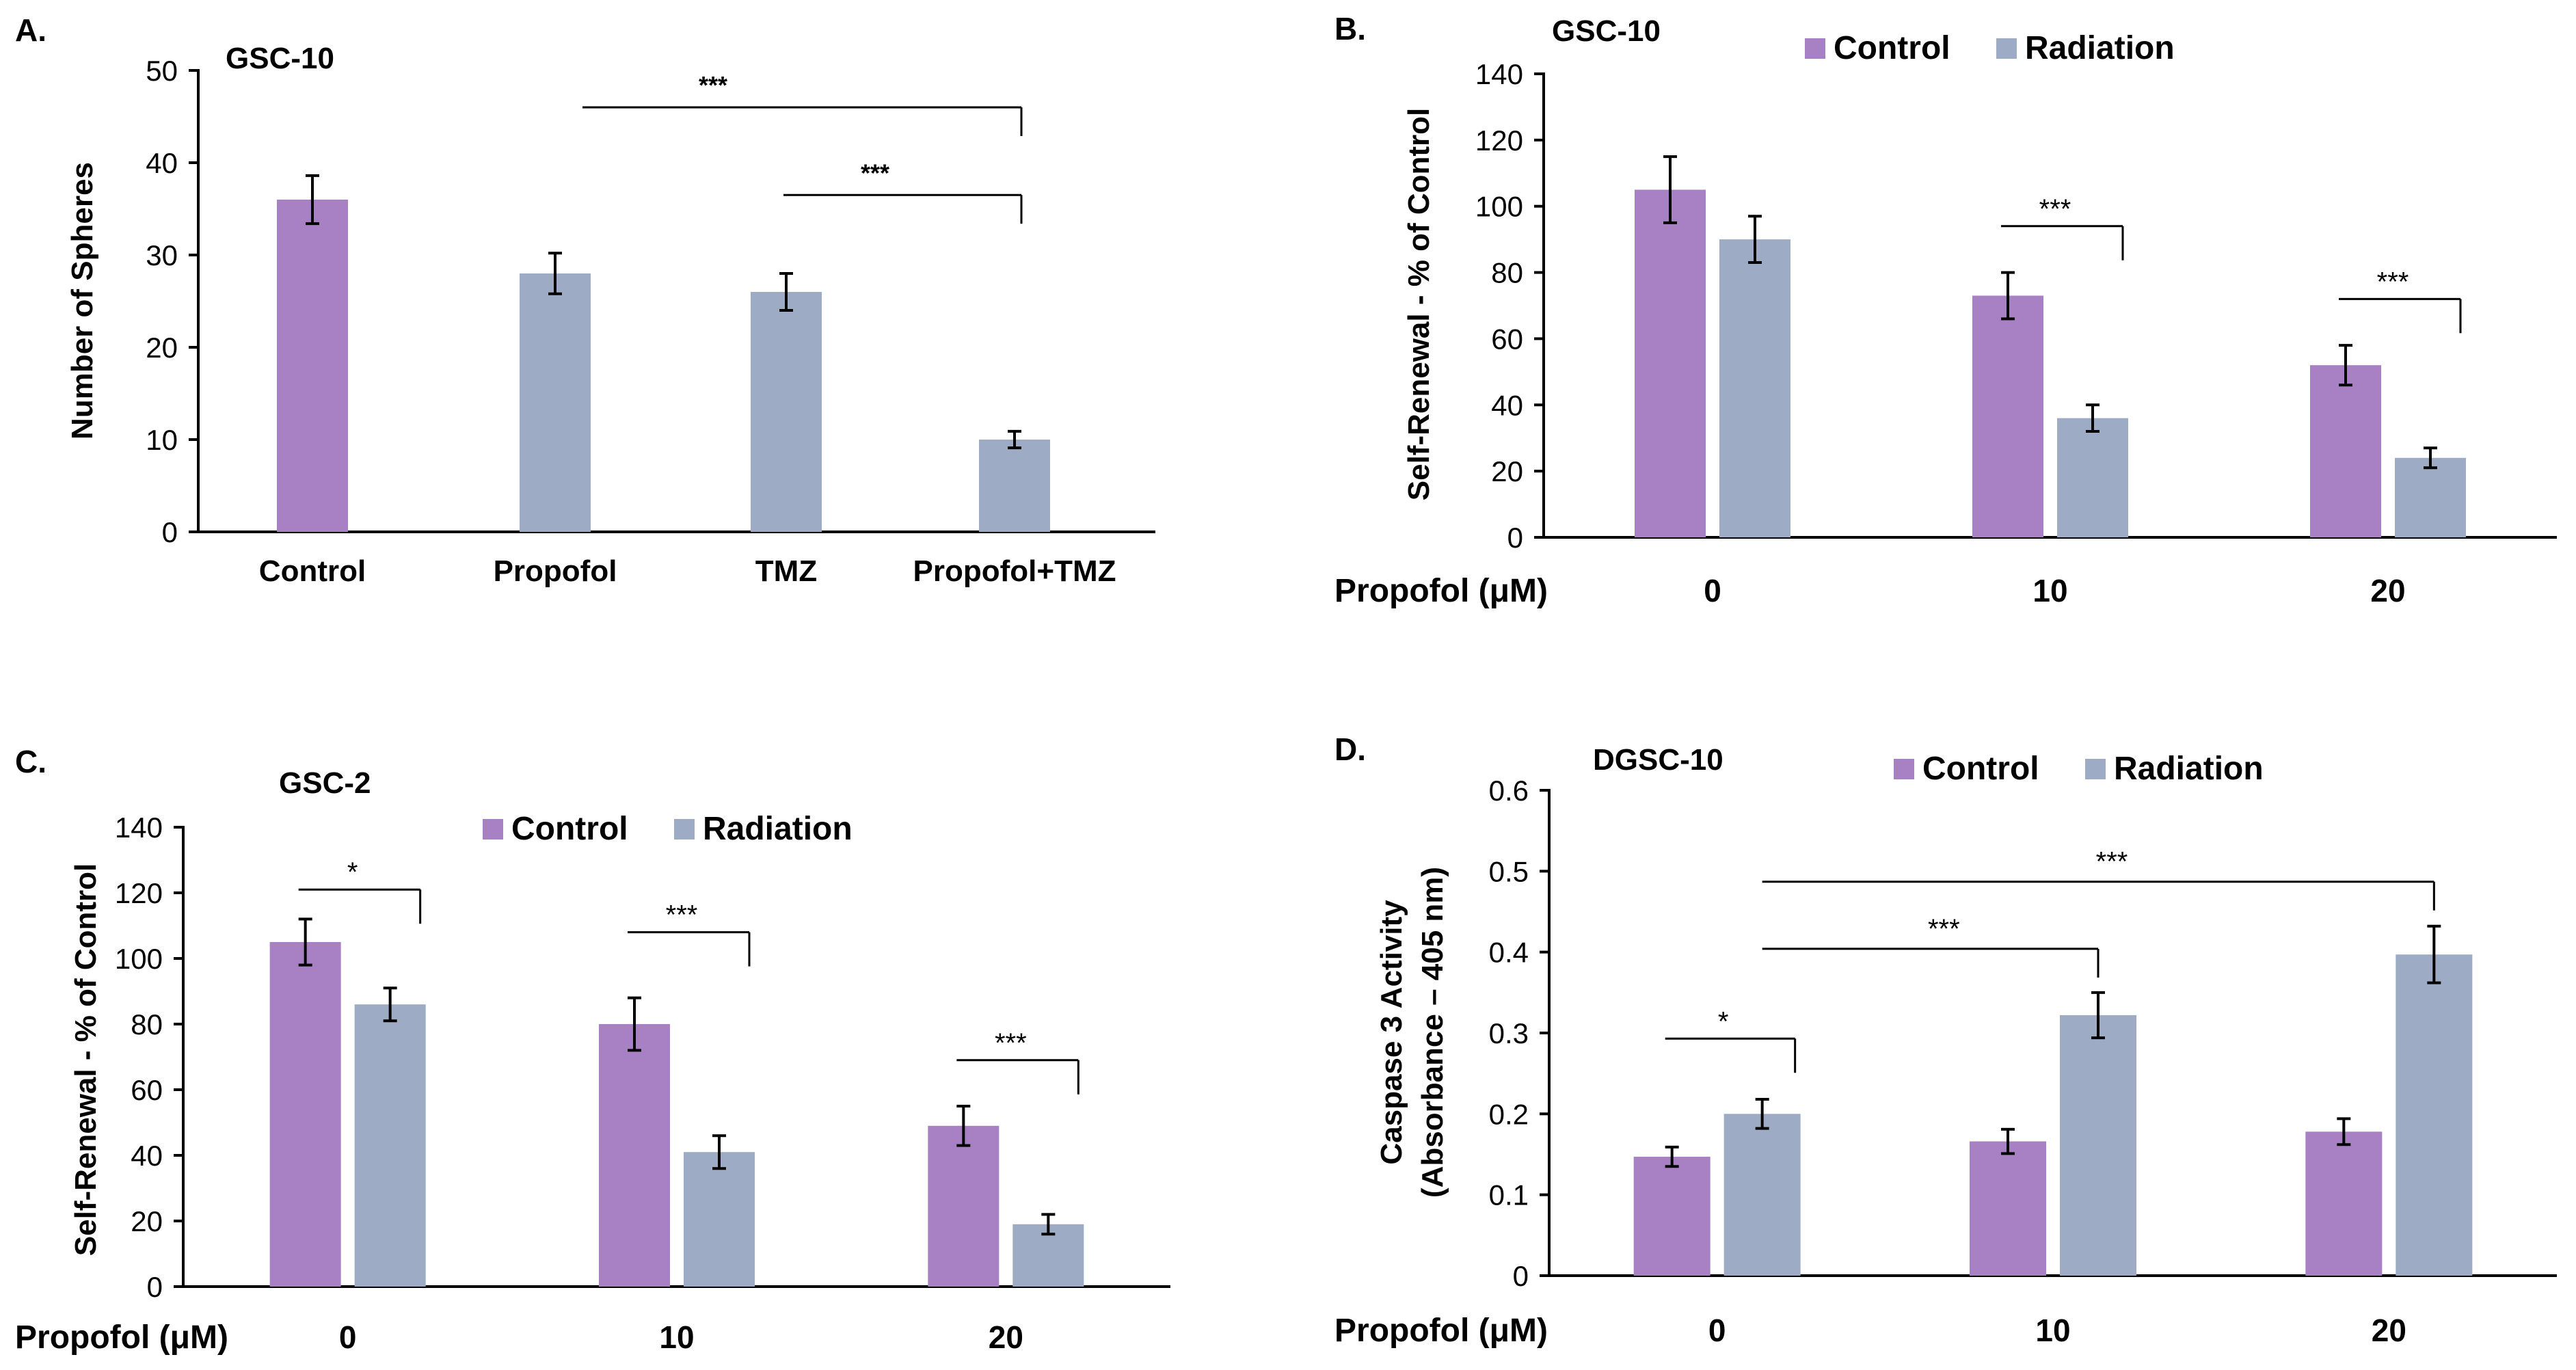 The width and height of the screenshot is (2576, 1370). I want to click on y-tick-label: 0.1, so click(1509, 1195).